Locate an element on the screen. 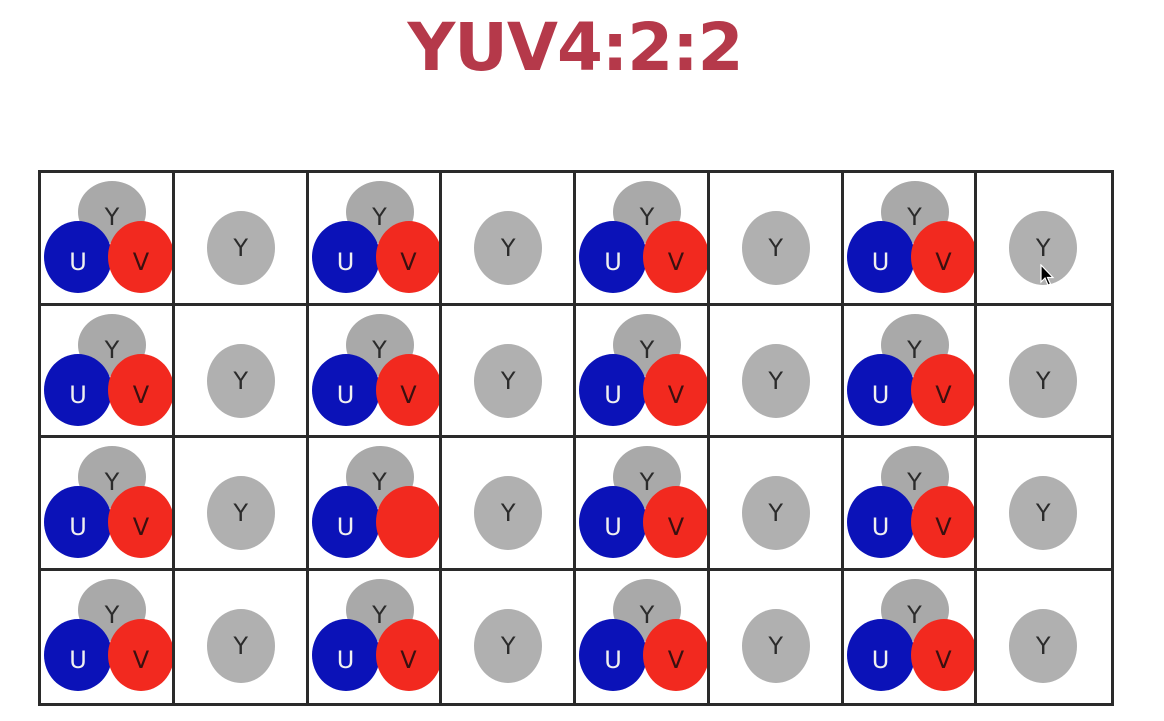  chroma-v-sample is located at coordinates (407, 522).